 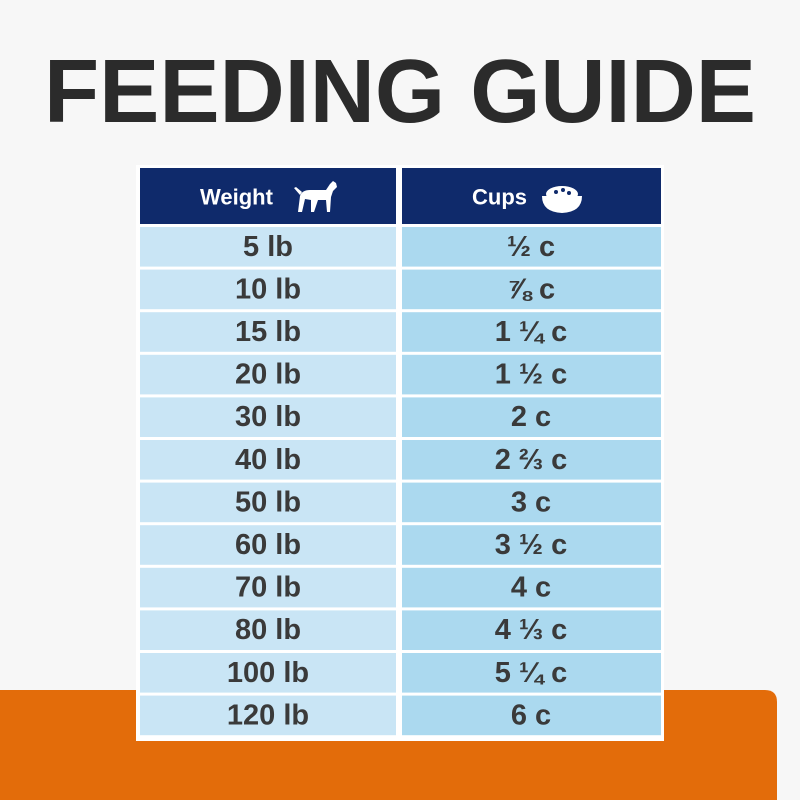 I want to click on cups-text: 4 c, so click(x=531, y=588).